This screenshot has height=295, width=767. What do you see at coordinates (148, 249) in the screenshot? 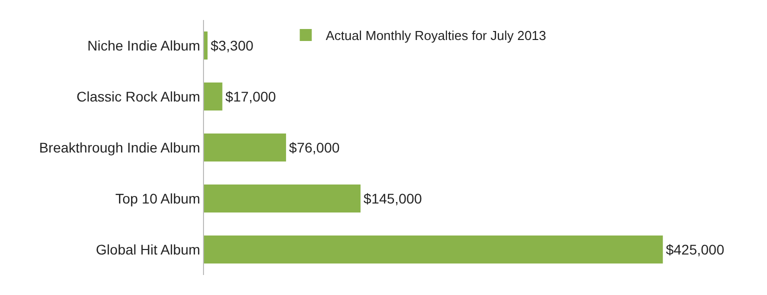
I see `y-tick-label: Global Hit Album` at bounding box center [148, 249].